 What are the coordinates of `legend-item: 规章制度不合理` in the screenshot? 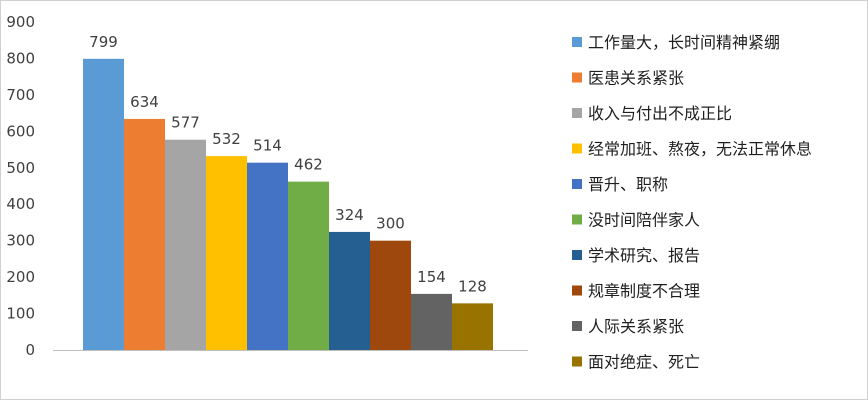 It's located at (636, 291).